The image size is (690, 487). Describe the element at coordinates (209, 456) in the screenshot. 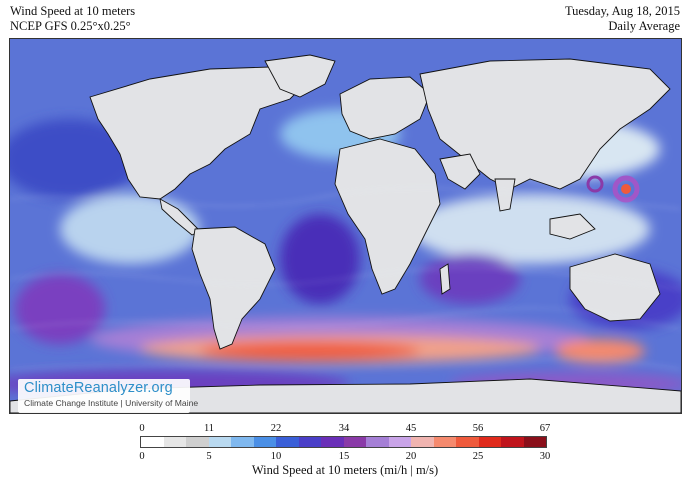

I see `ms-tick: 5` at that location.